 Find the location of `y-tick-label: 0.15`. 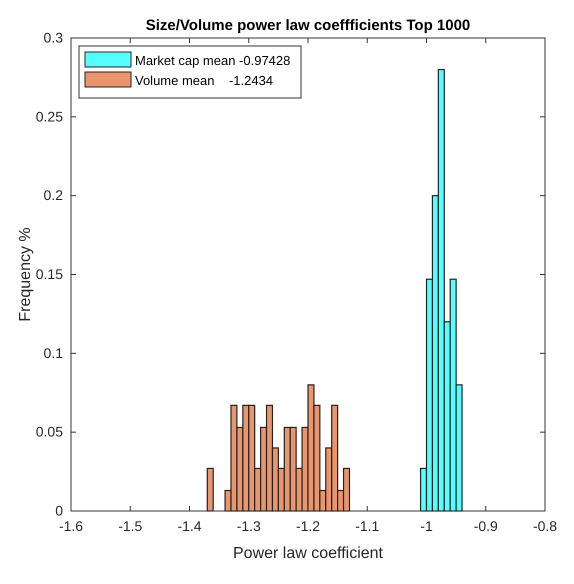

y-tick-label: 0.15 is located at coordinates (50, 274).